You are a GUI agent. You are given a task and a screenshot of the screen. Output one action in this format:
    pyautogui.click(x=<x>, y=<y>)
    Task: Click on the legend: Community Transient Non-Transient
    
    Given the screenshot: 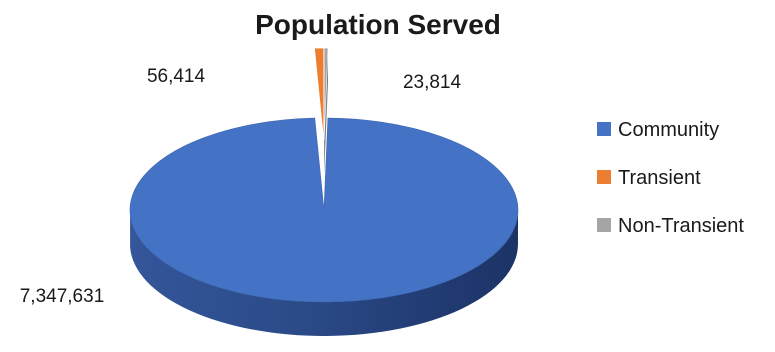 What is the action you would take?
    pyautogui.click(x=670, y=178)
    